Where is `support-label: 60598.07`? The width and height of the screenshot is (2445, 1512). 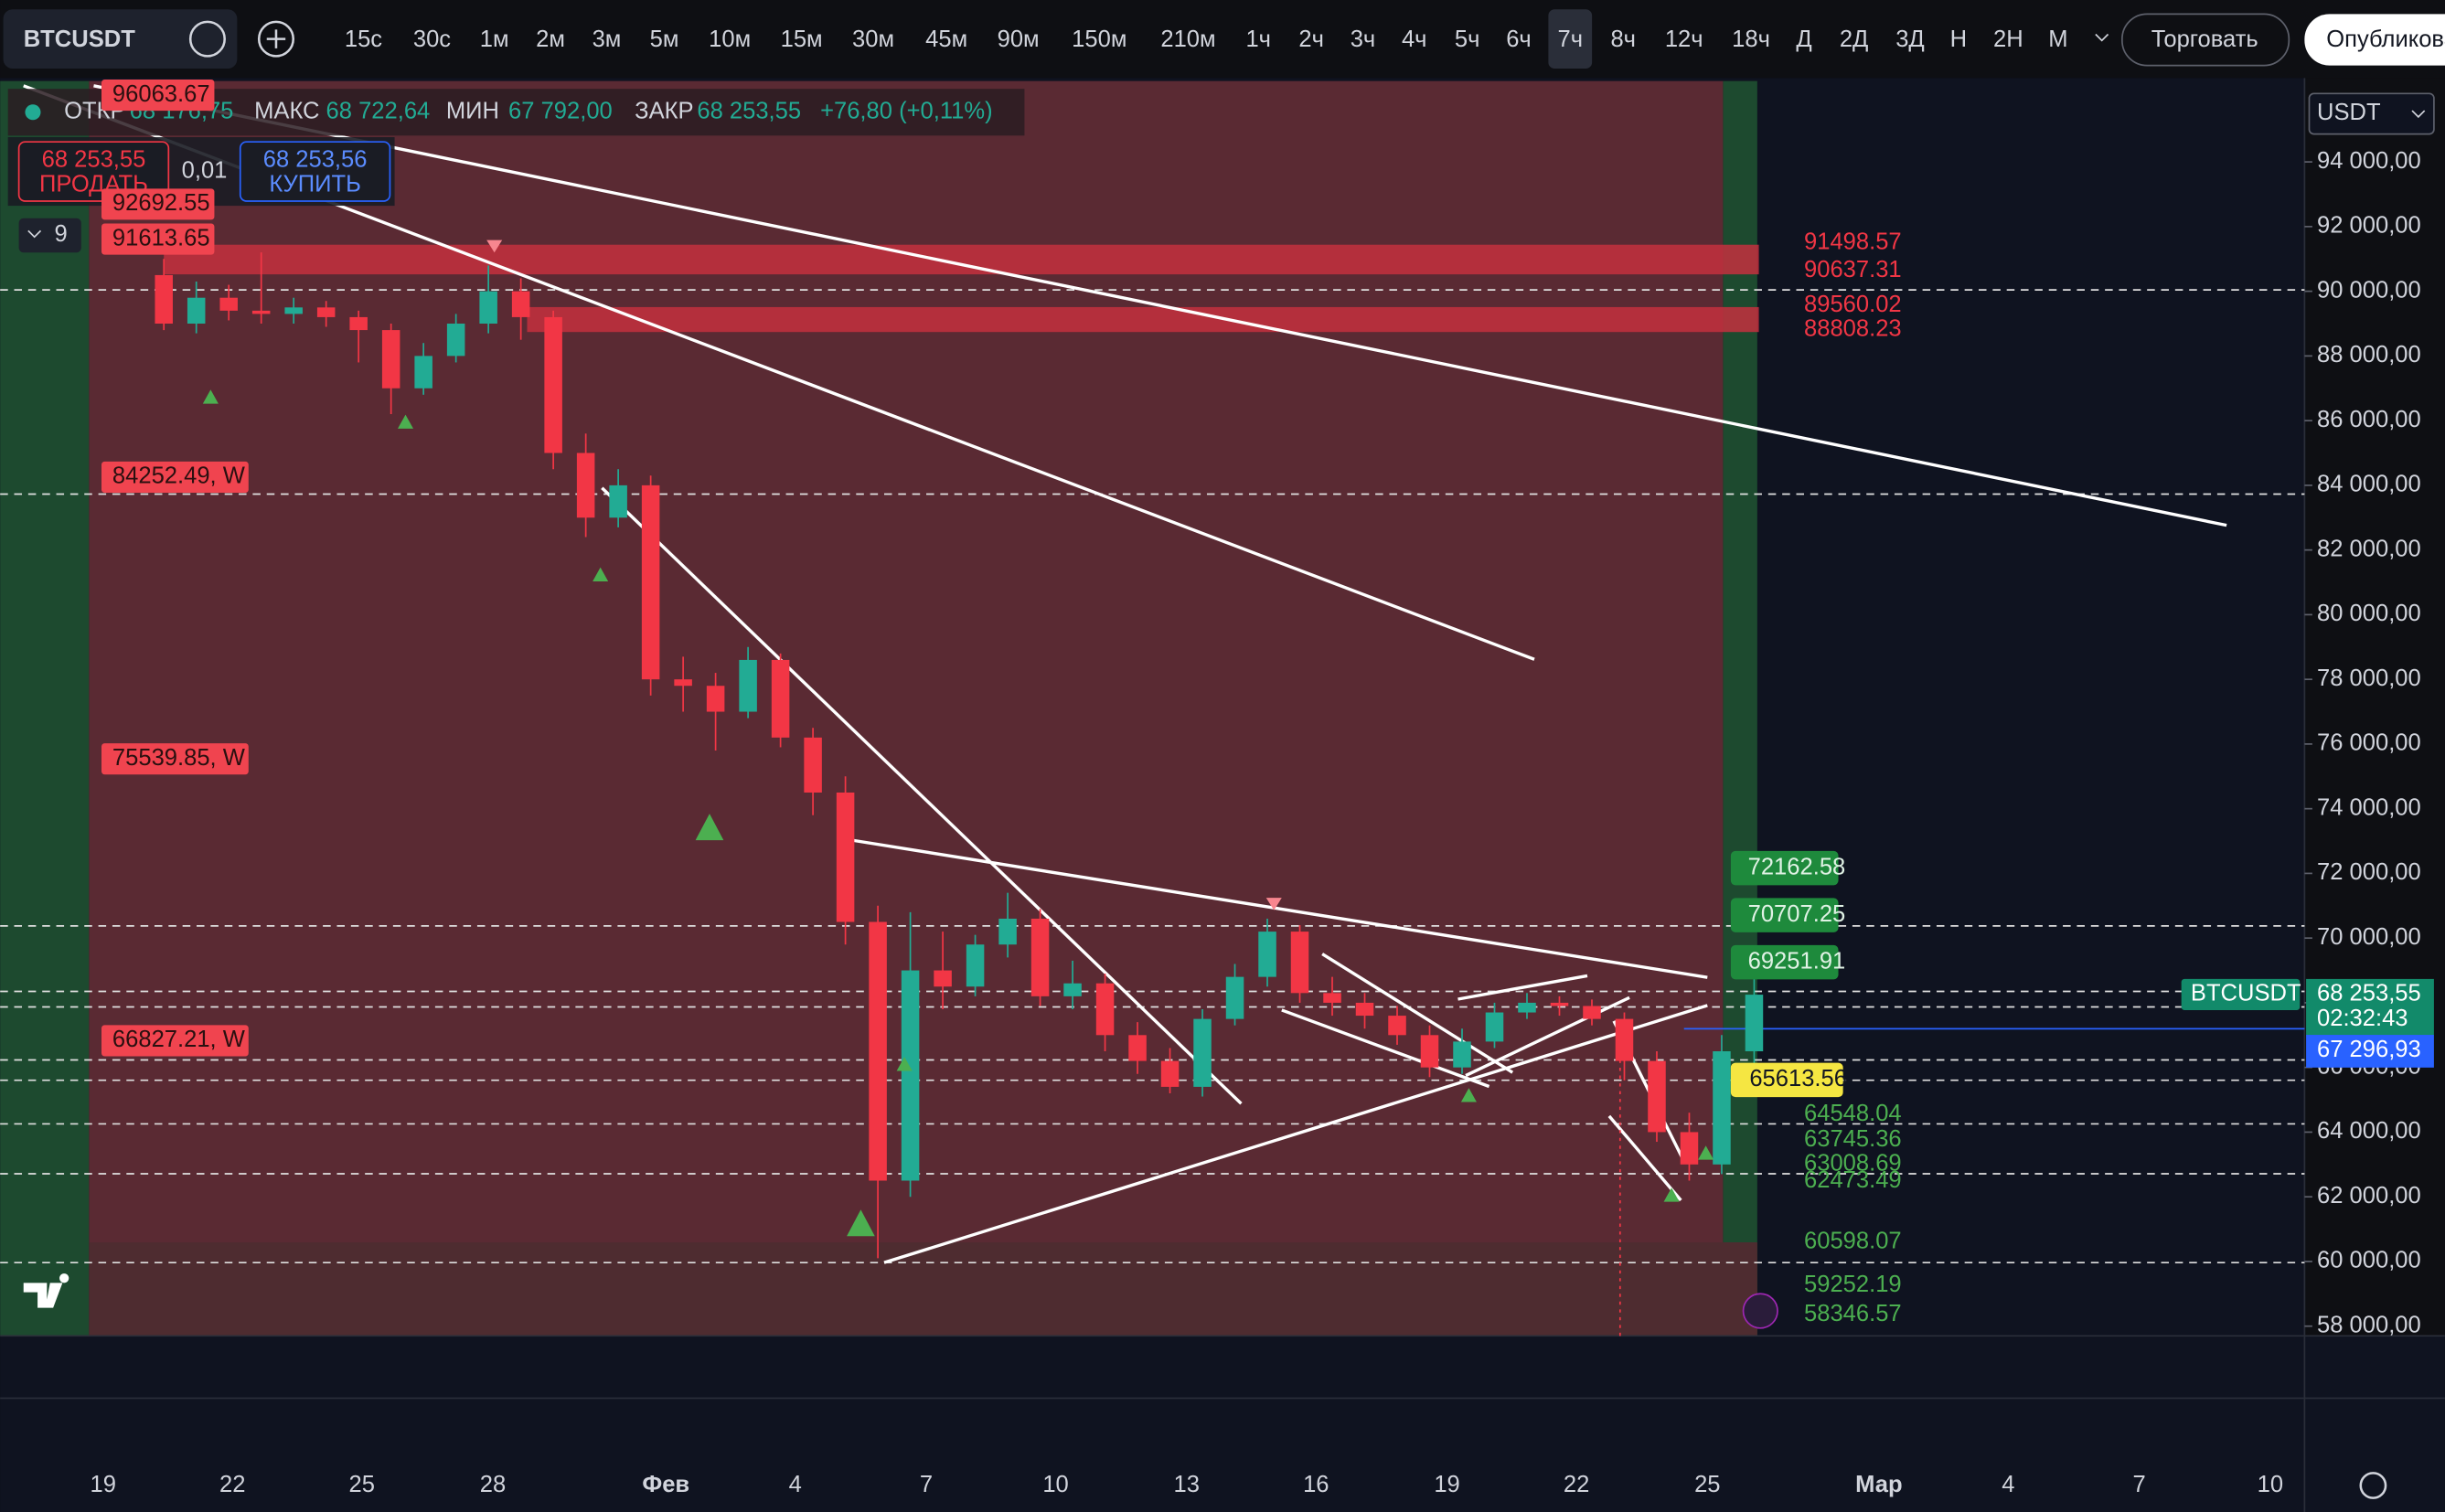
support-label: 60598.07 is located at coordinates (1853, 1241).